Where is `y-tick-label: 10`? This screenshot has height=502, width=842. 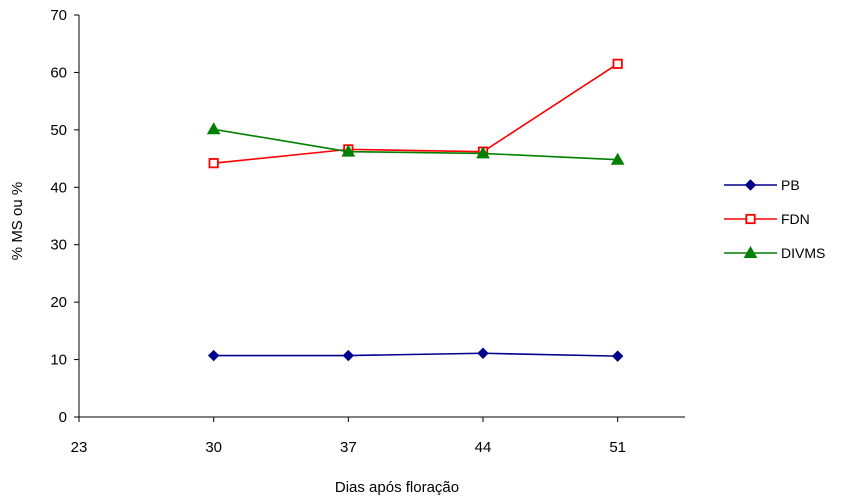 y-tick-label: 10 is located at coordinates (58, 360).